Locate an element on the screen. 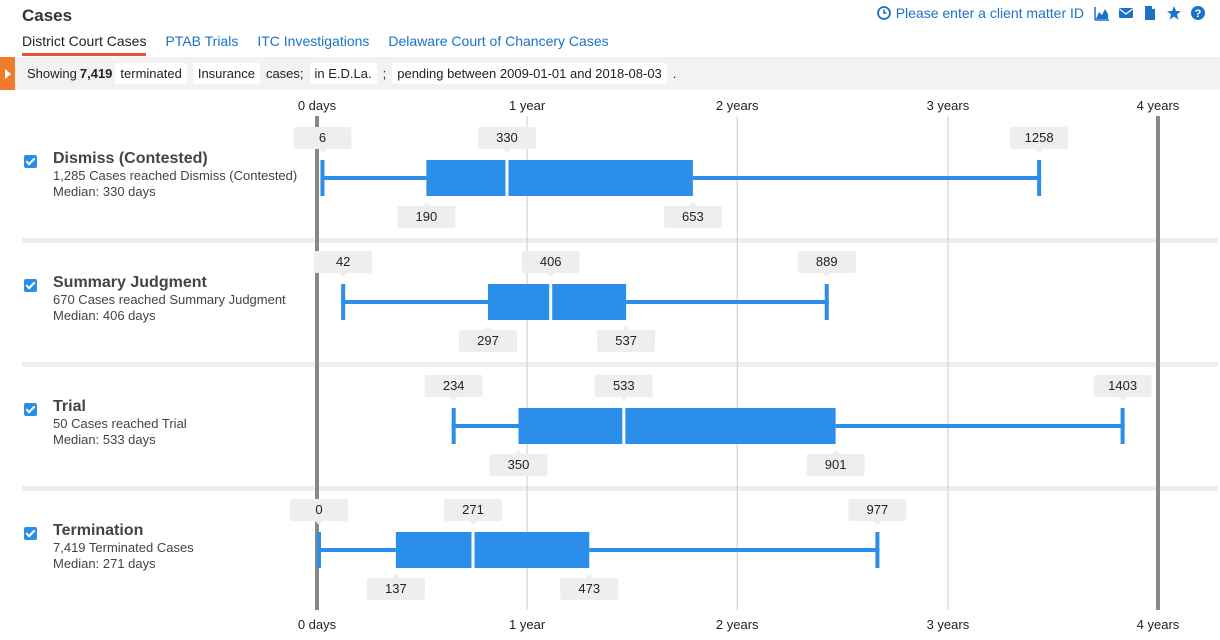 The height and width of the screenshot is (640, 1220). page-title: Cases is located at coordinates (47, 15).